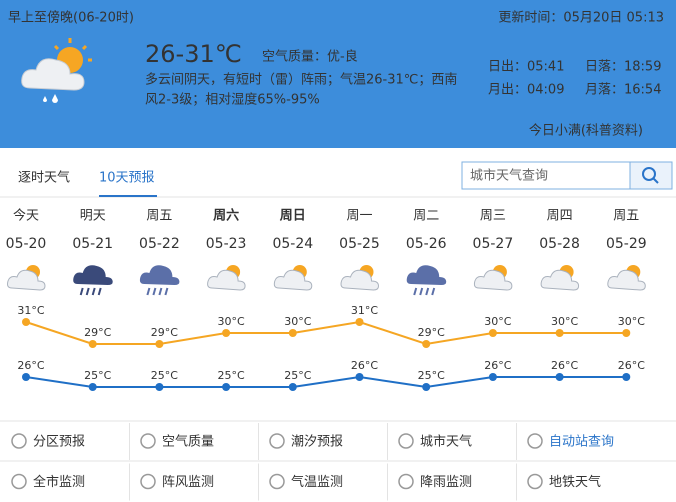 The height and width of the screenshot is (502, 676). I want to click on moonset: 月落：16:54, so click(623, 90).